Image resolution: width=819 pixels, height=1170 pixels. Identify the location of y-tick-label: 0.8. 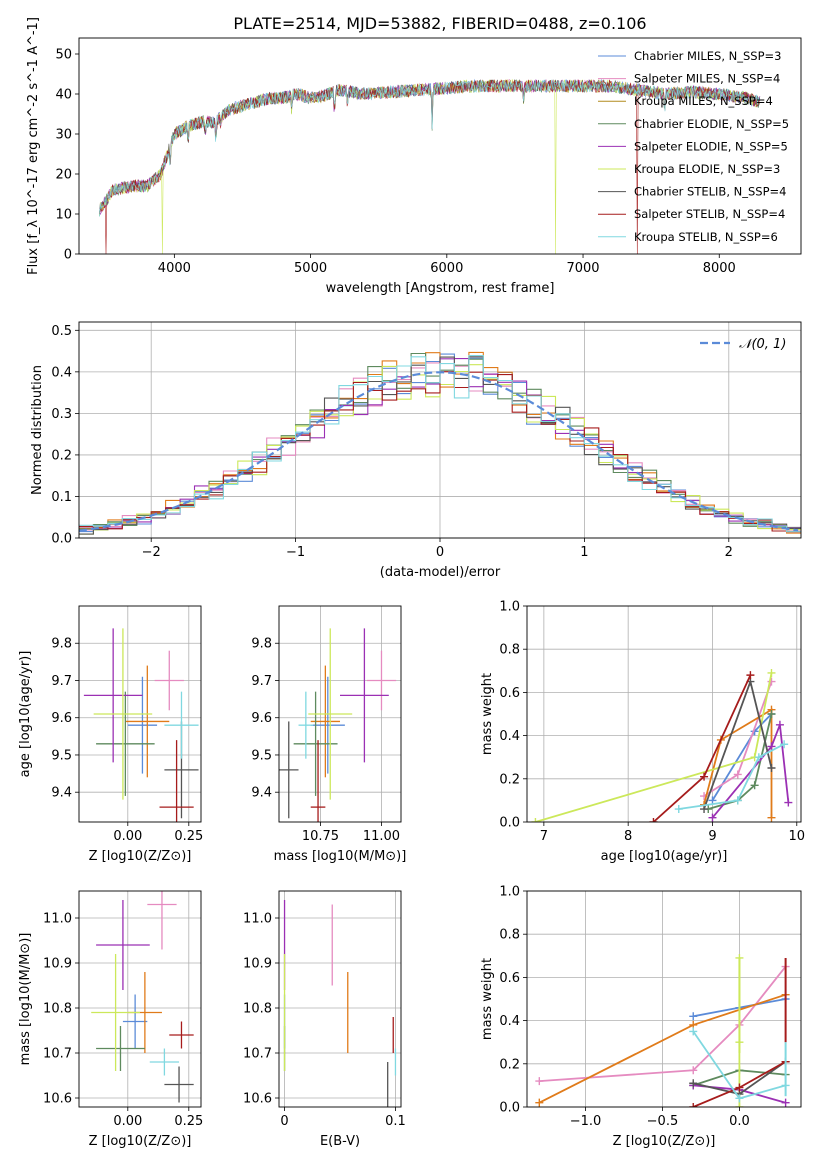
(509, 935).